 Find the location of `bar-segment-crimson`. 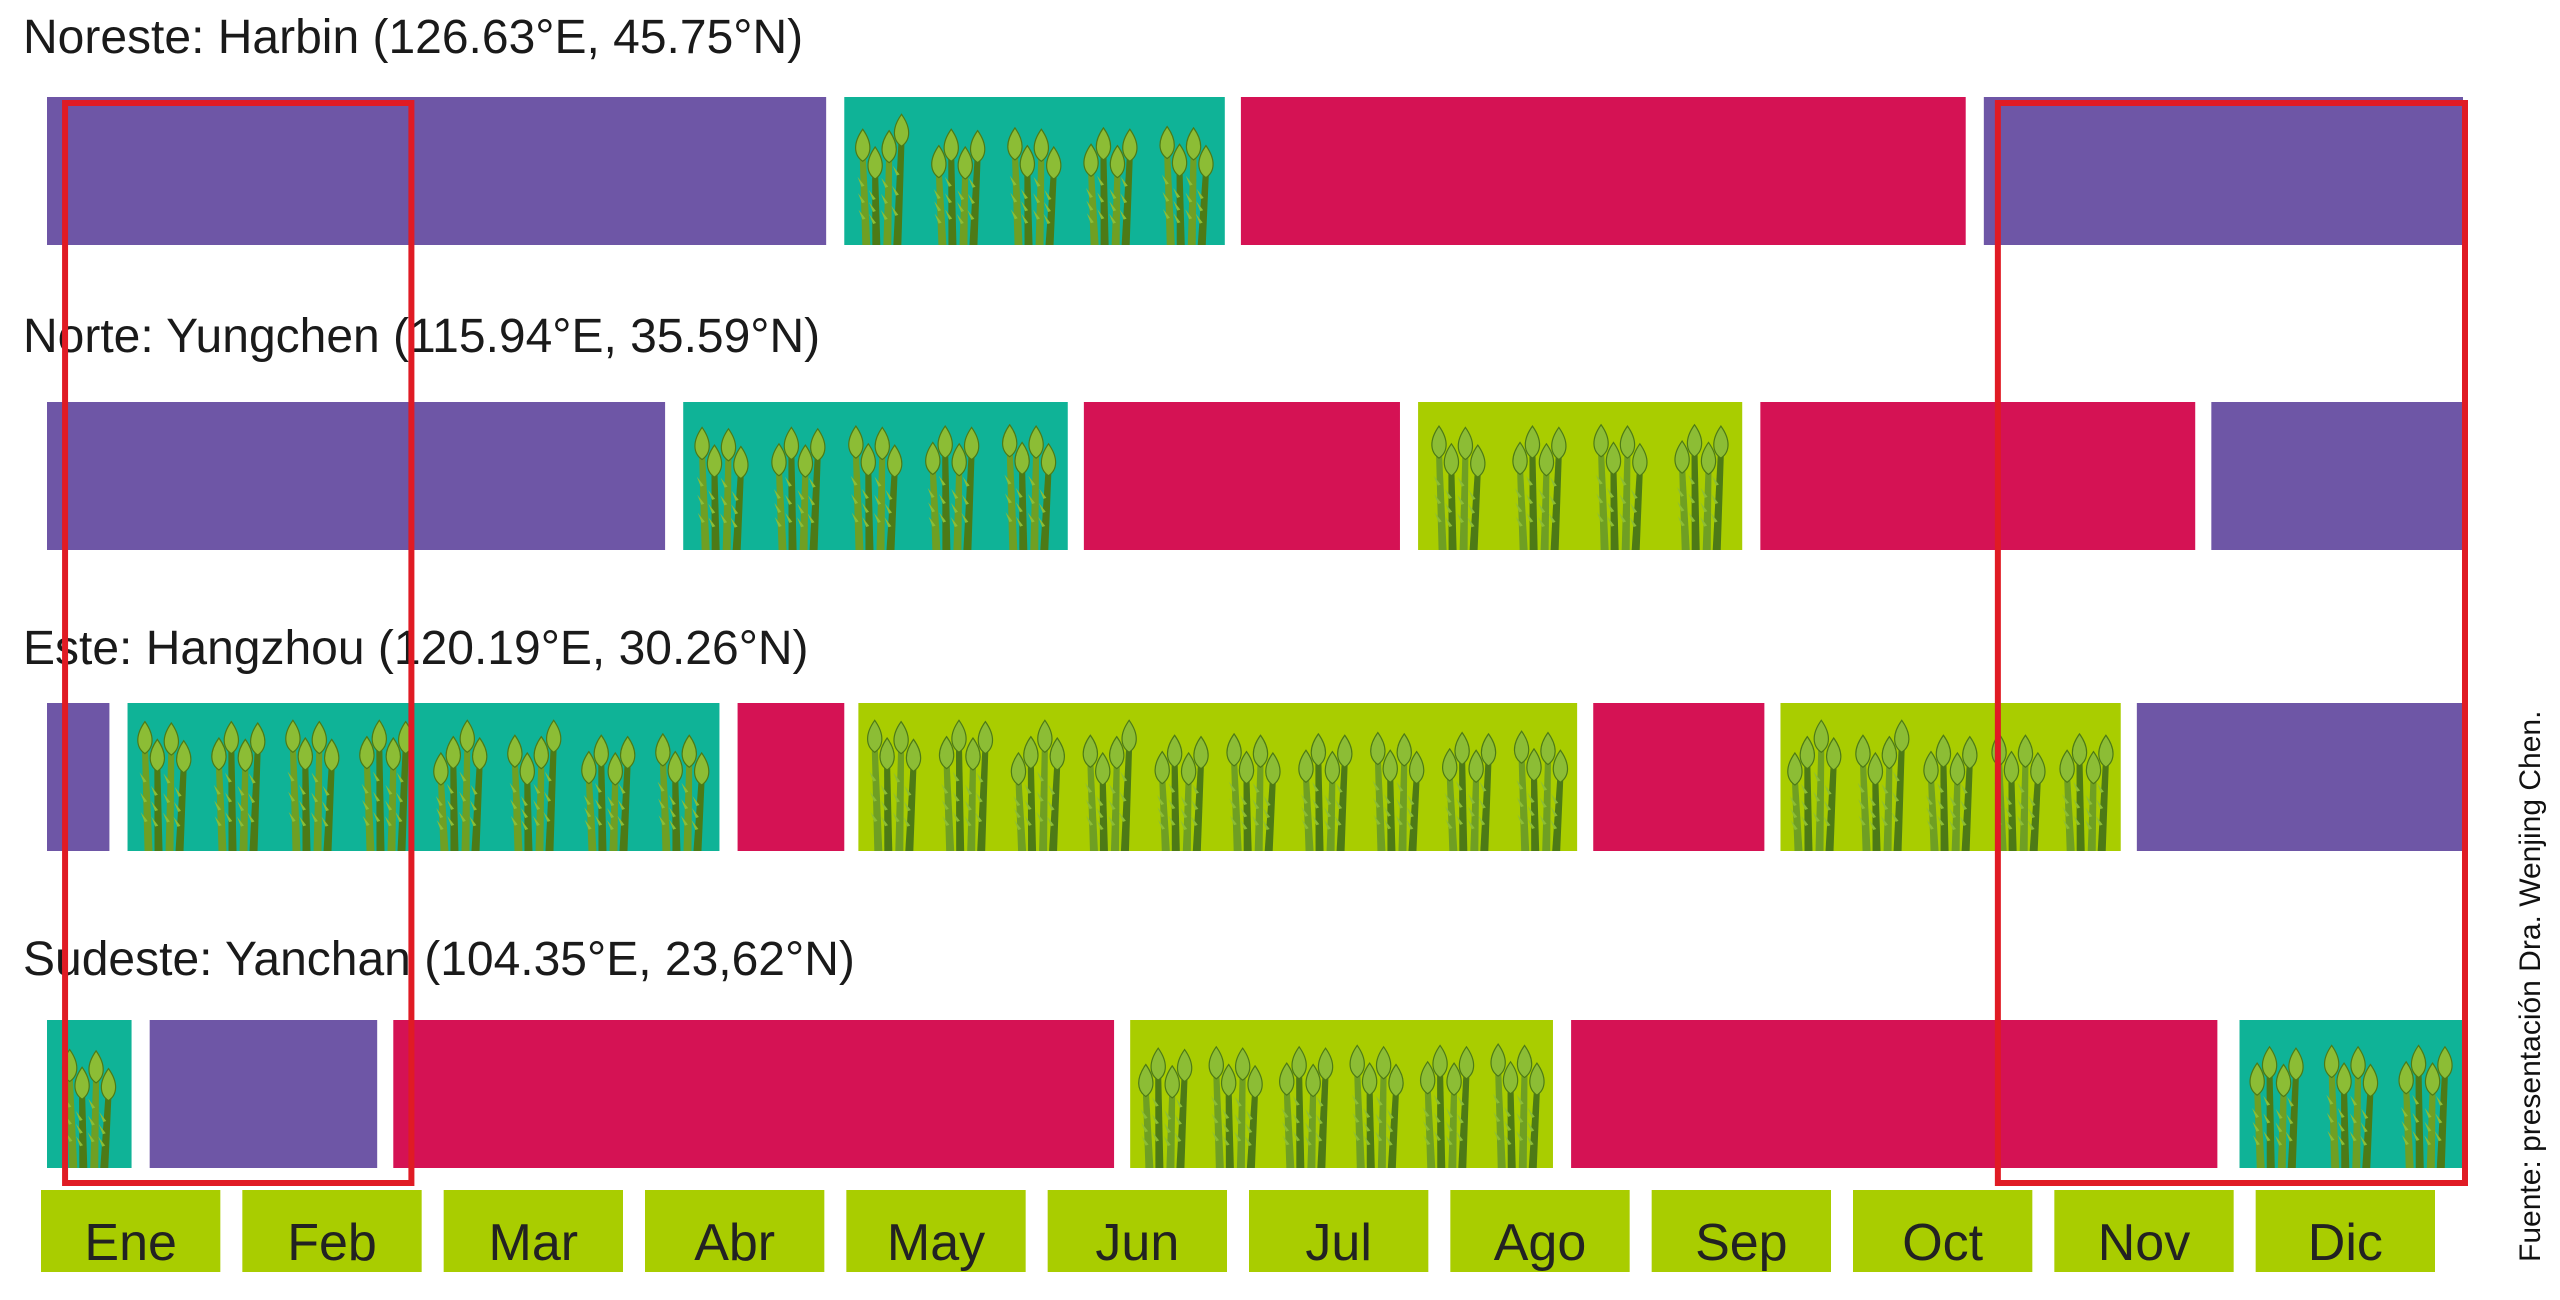

bar-segment-crimson is located at coordinates (1894, 1094).